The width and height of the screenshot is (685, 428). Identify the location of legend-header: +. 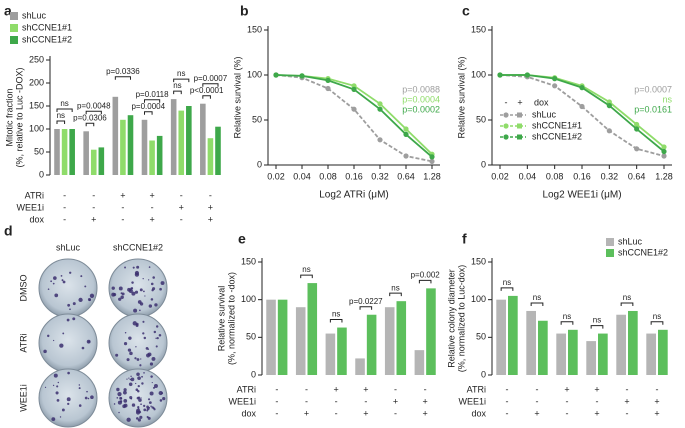
(519, 102).